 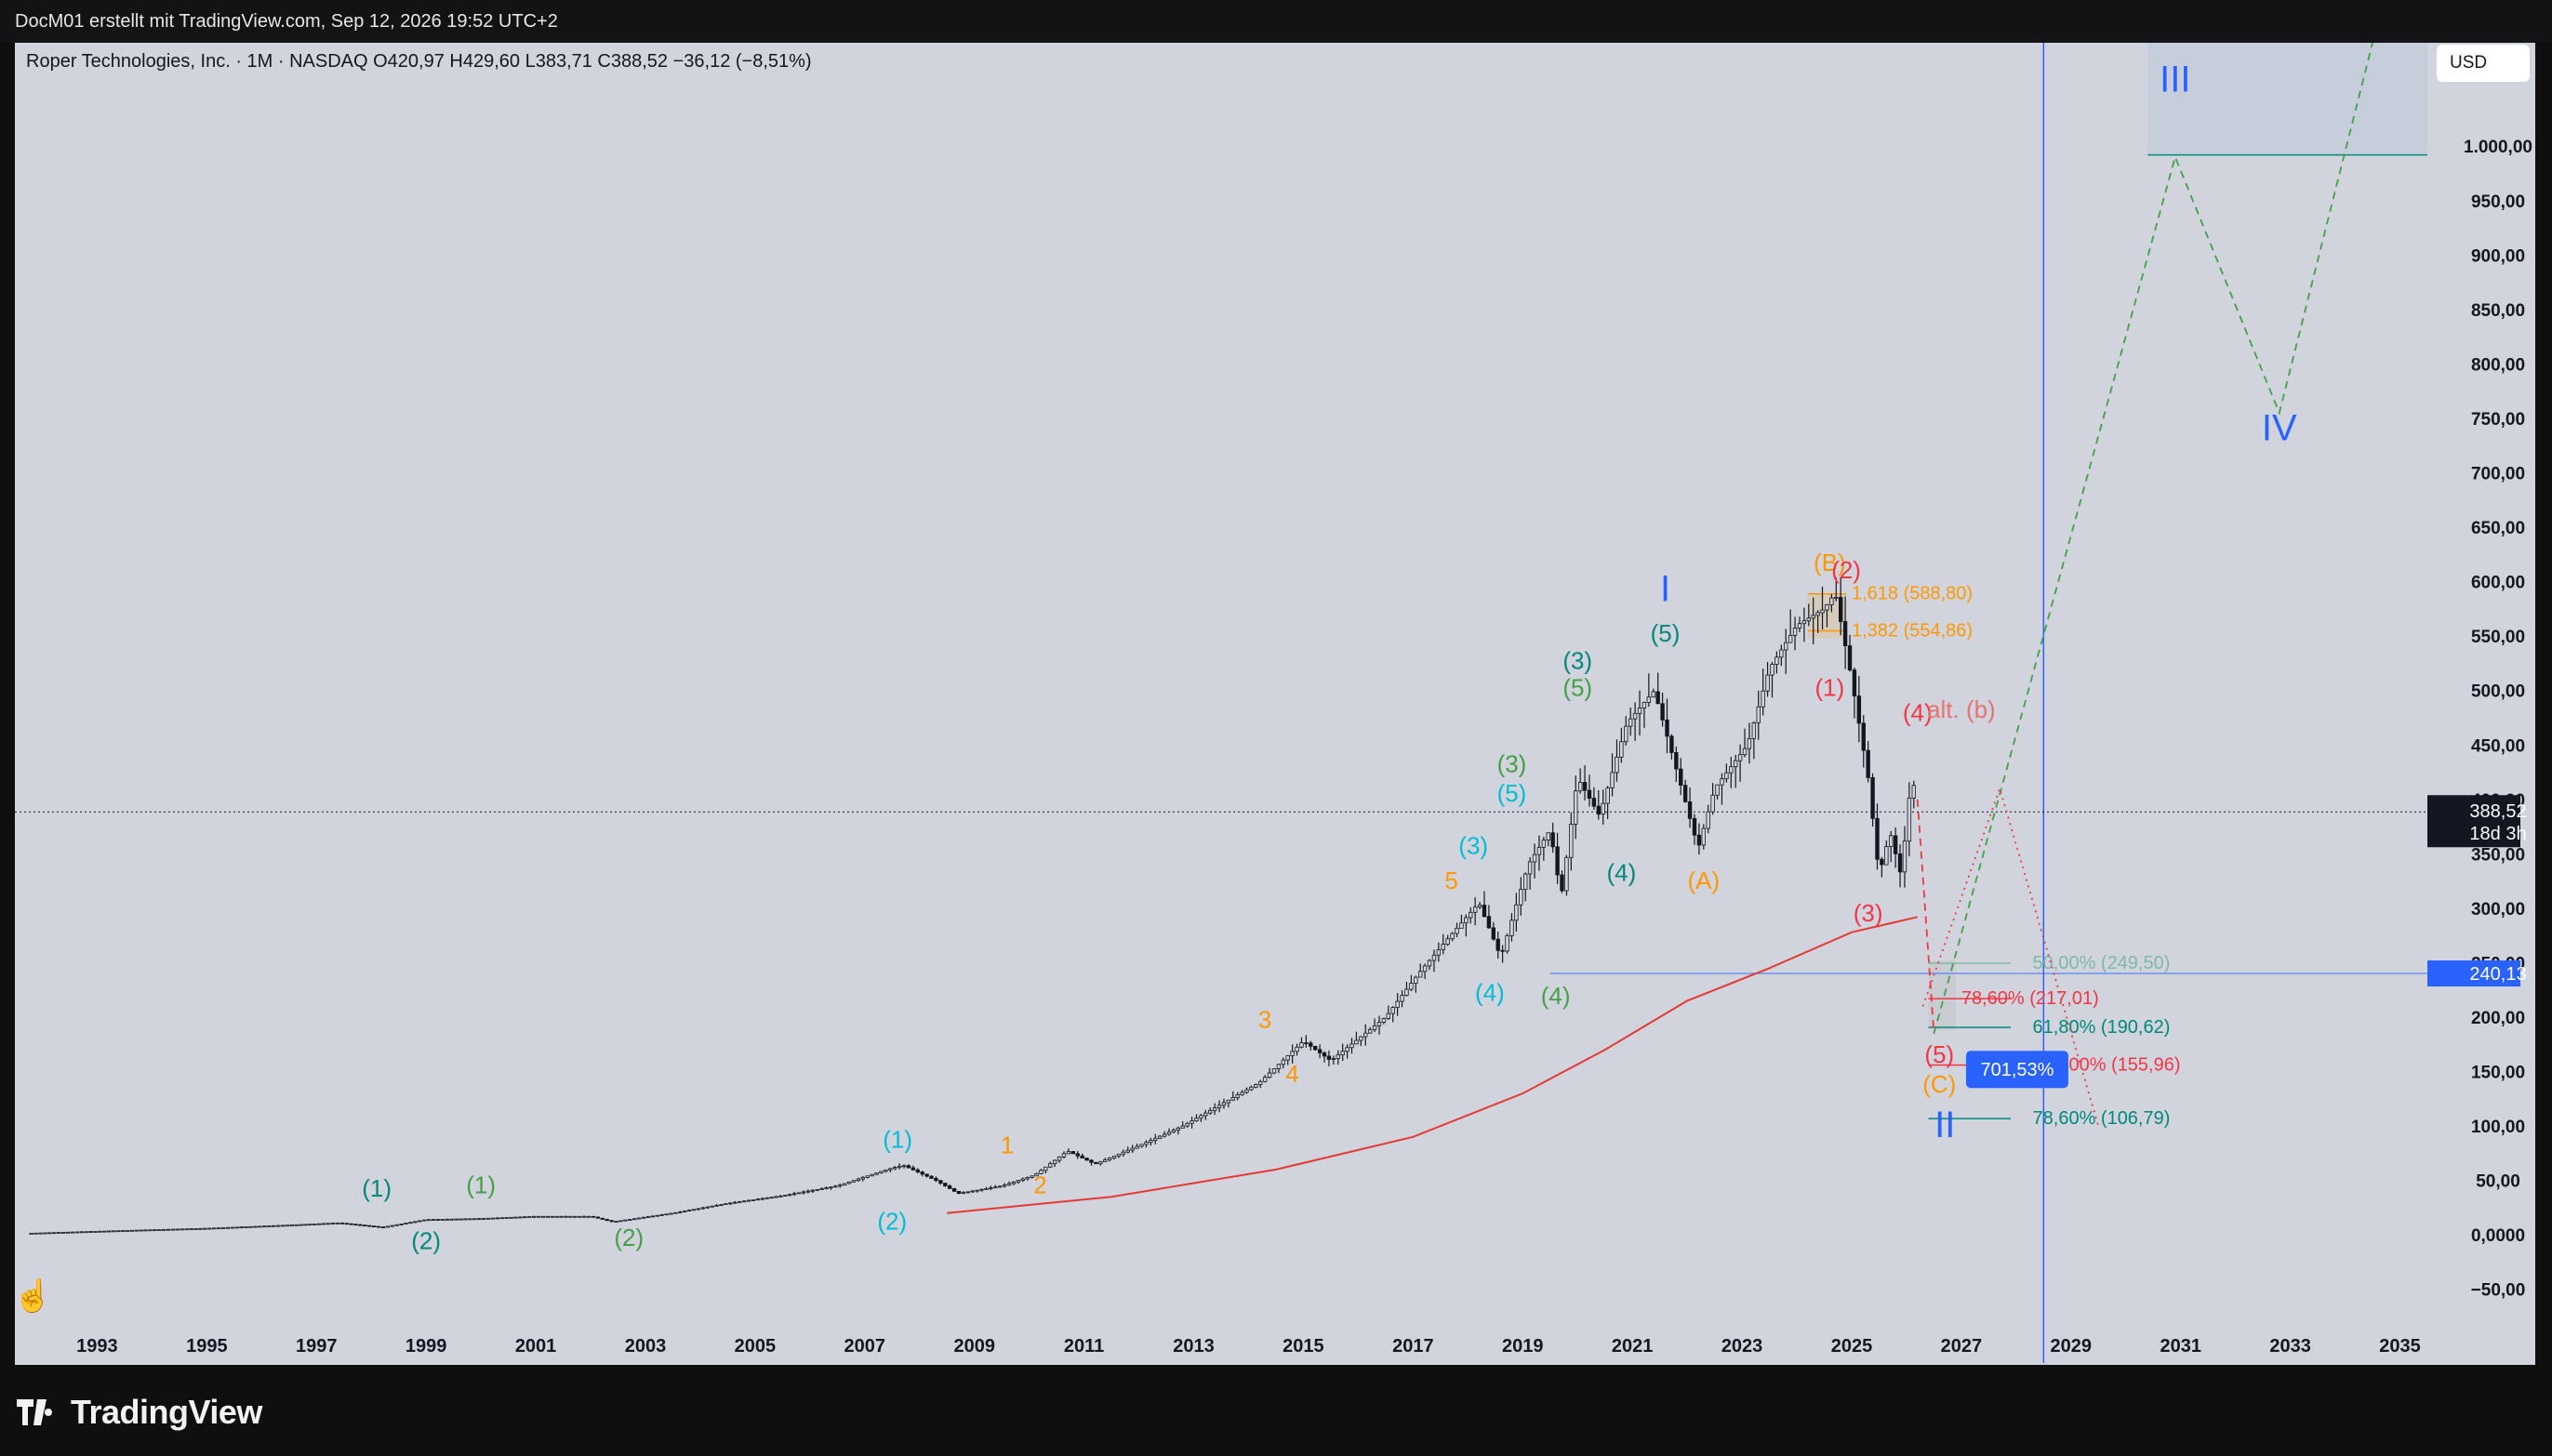 I want to click on brand-name: TradingView, so click(x=166, y=1412).